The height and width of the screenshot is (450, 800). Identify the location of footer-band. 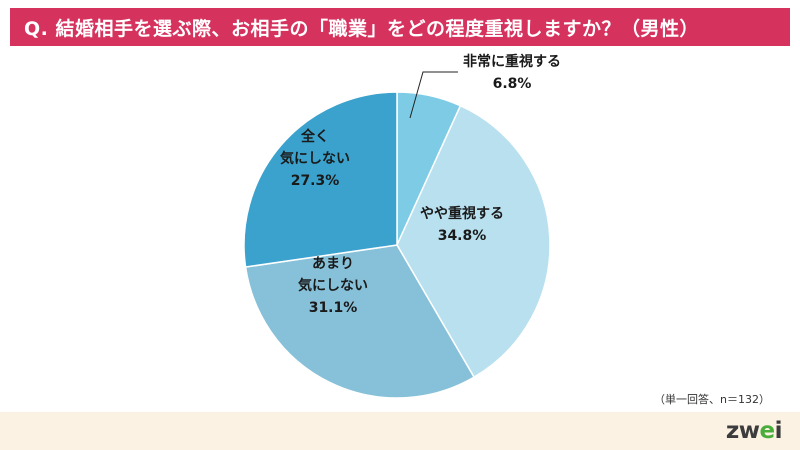
(400, 431).